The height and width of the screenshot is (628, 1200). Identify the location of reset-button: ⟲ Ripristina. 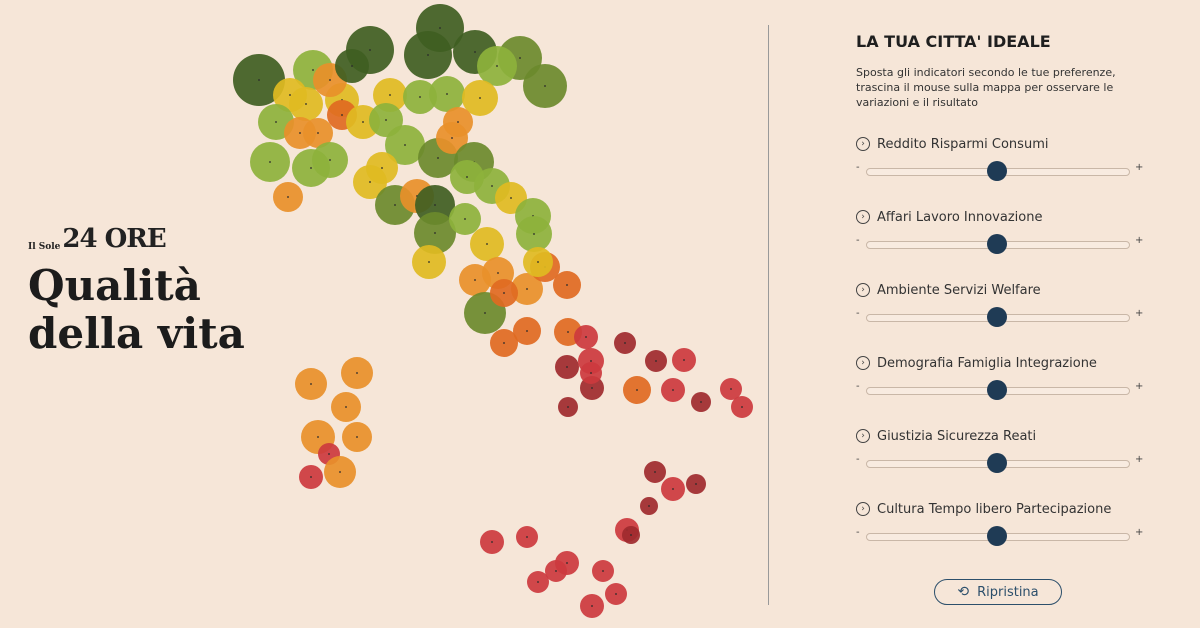
(998, 592).